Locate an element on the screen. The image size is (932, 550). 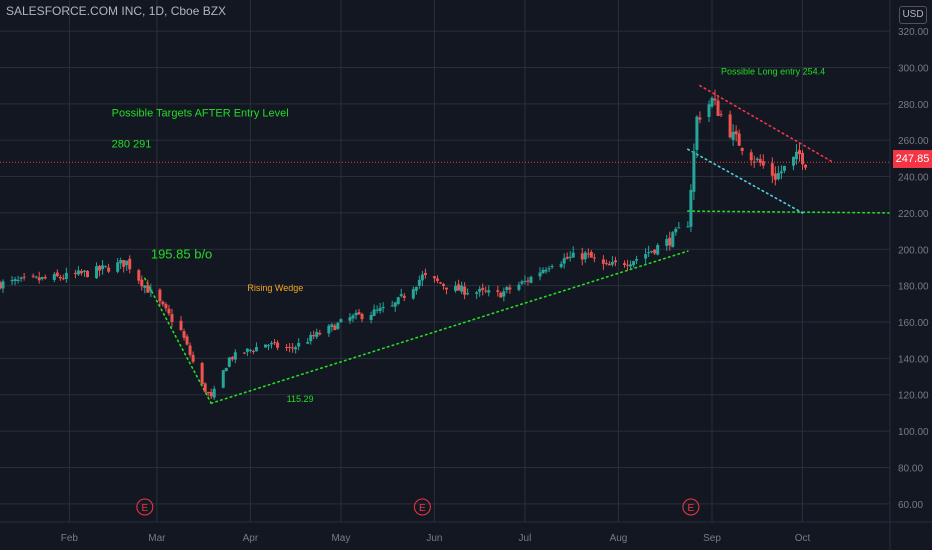
y-tick-label: 240.00 is located at coordinates (913, 178).